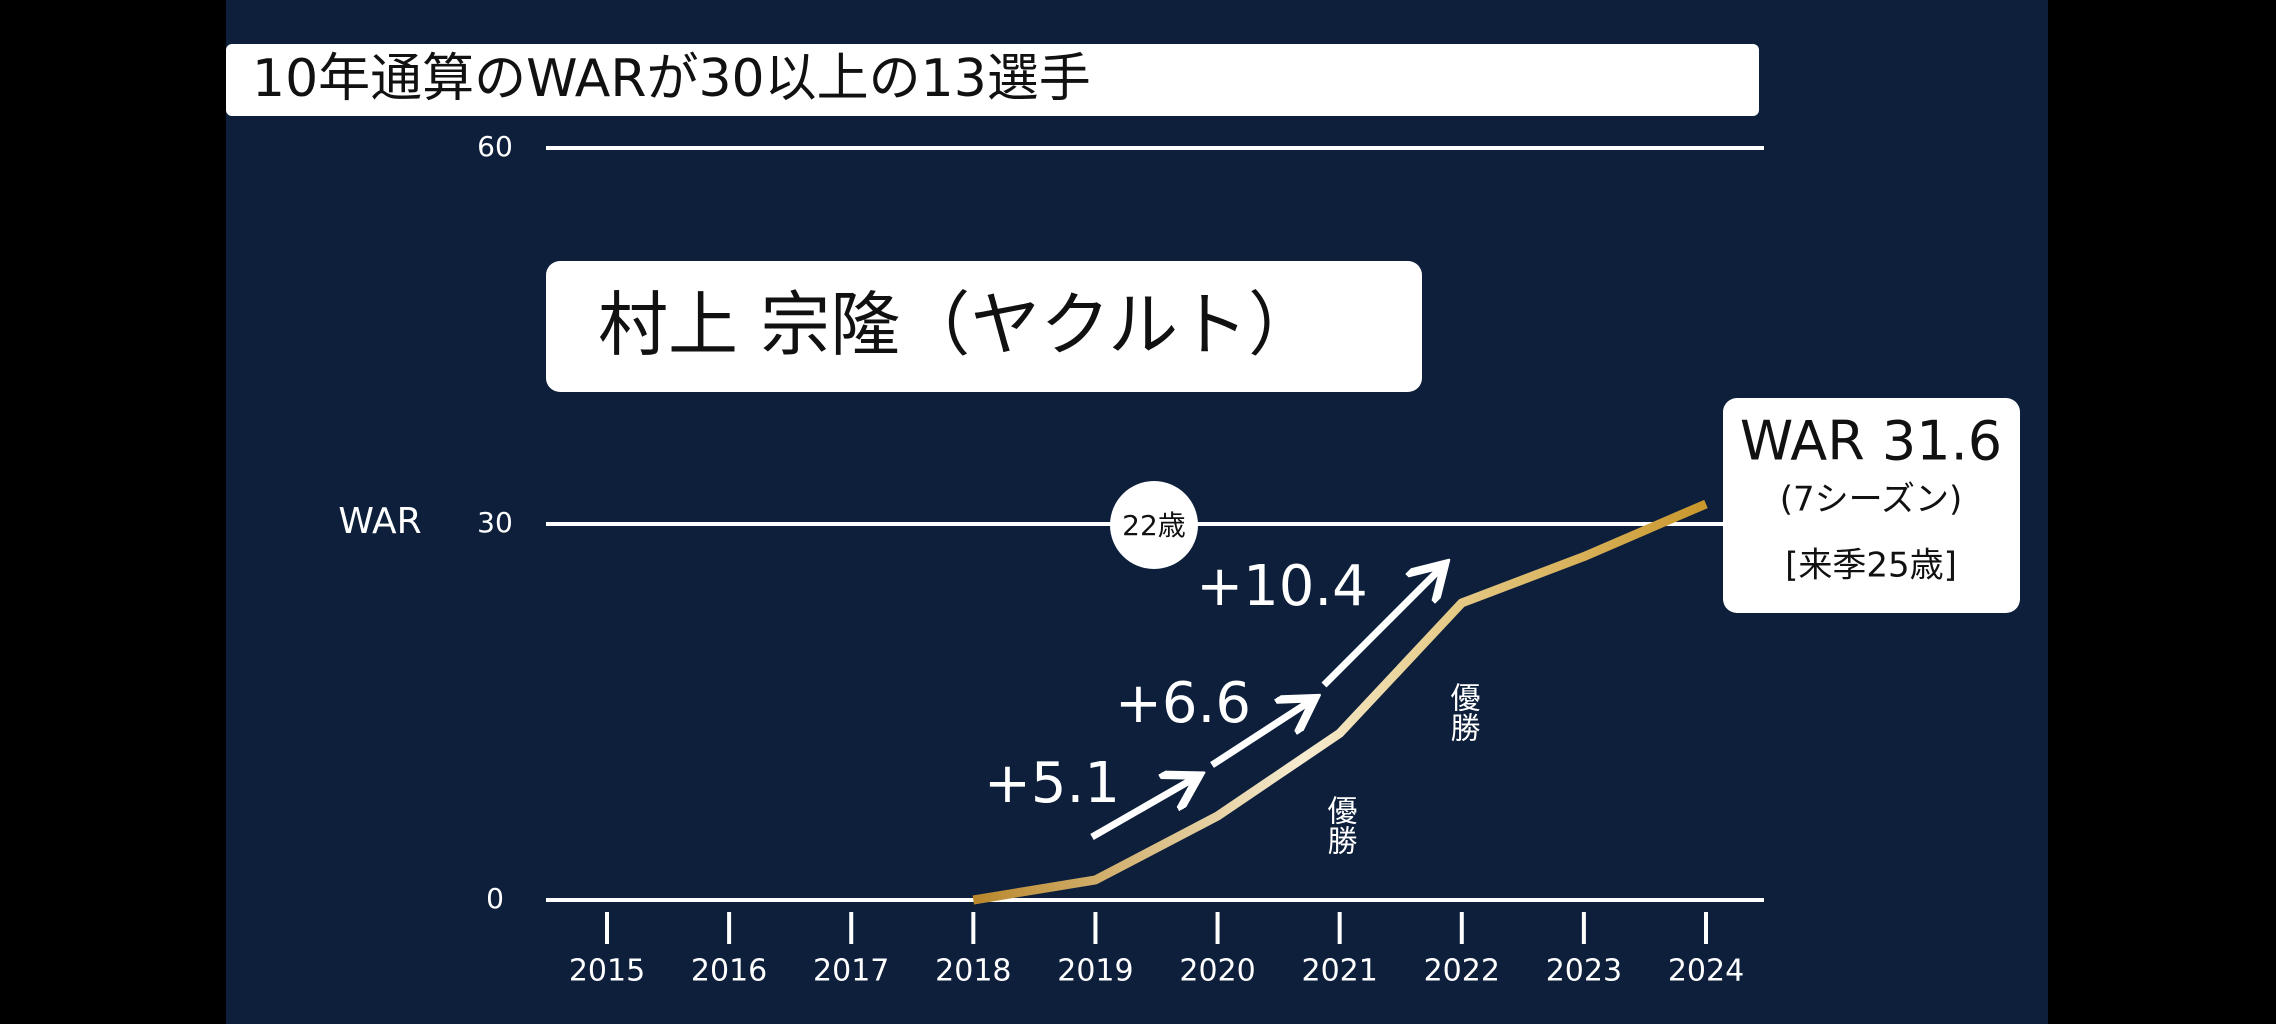  Describe the element at coordinates (1584, 971) in the screenshot. I see `x-tick-label: 2023` at that location.